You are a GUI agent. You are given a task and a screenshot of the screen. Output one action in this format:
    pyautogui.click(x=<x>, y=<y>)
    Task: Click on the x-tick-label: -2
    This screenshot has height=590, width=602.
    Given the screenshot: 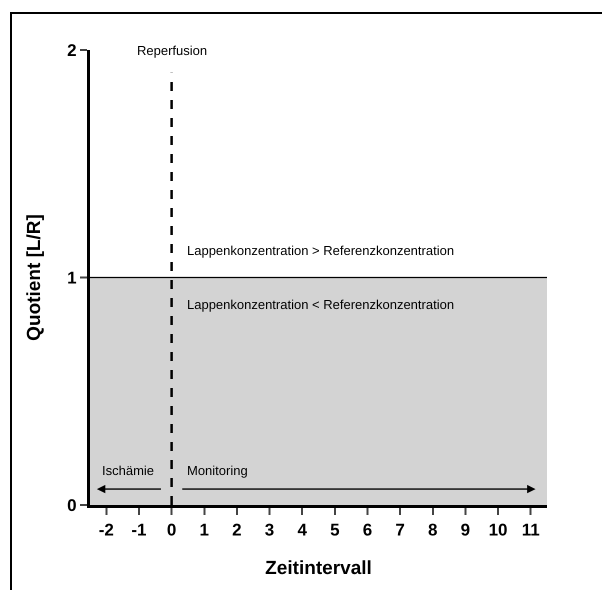 What is the action you would take?
    pyautogui.click(x=106, y=530)
    